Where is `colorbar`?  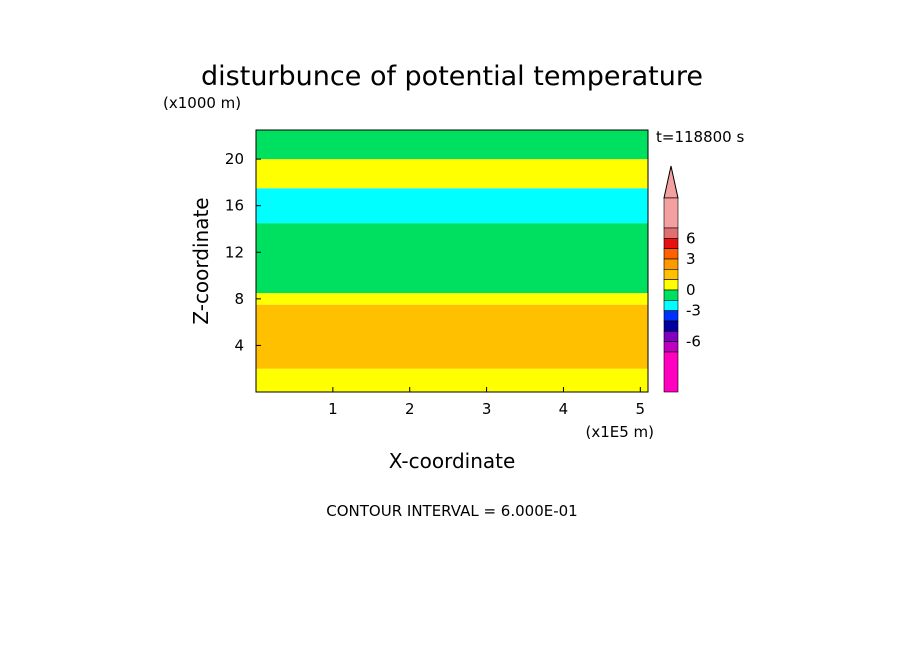 colorbar is located at coordinates (671, 279).